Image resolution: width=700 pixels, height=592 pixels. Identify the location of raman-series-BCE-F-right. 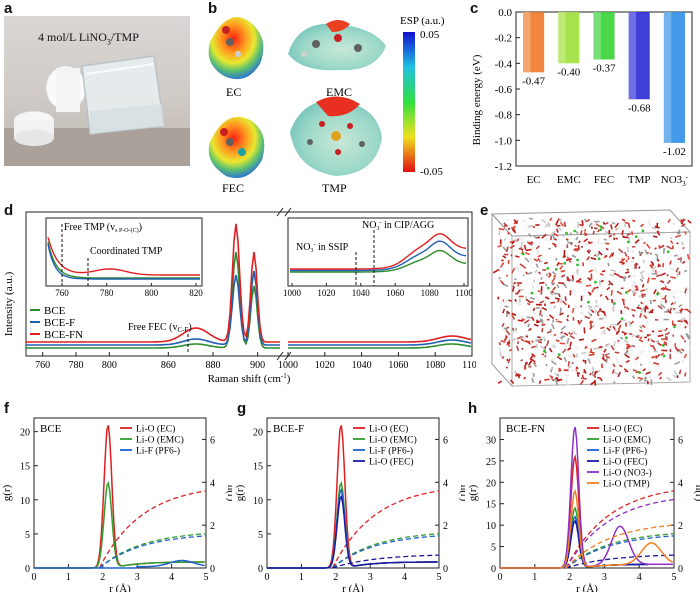
(380, 342).